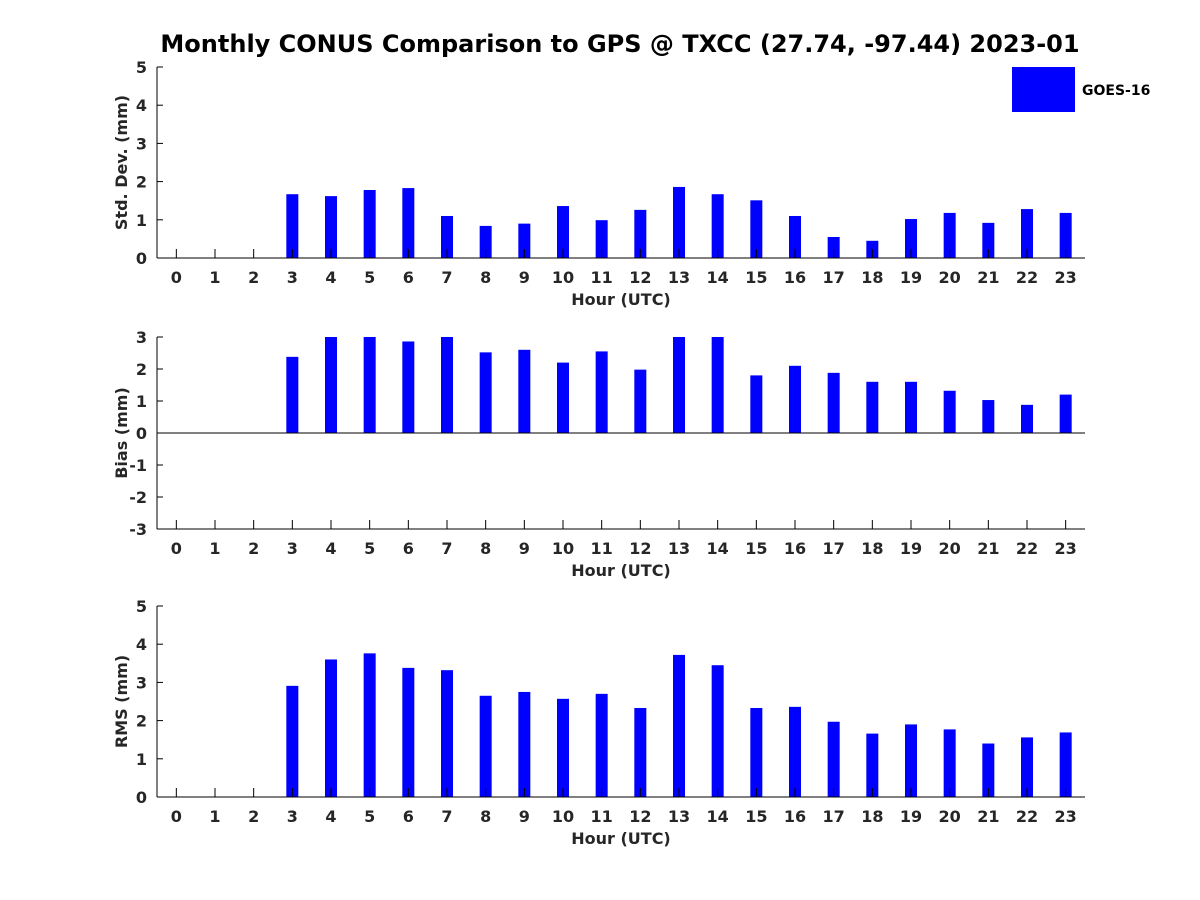 This screenshot has height=900, width=1200. I want to click on x-tick-label: 18, so click(872, 548).